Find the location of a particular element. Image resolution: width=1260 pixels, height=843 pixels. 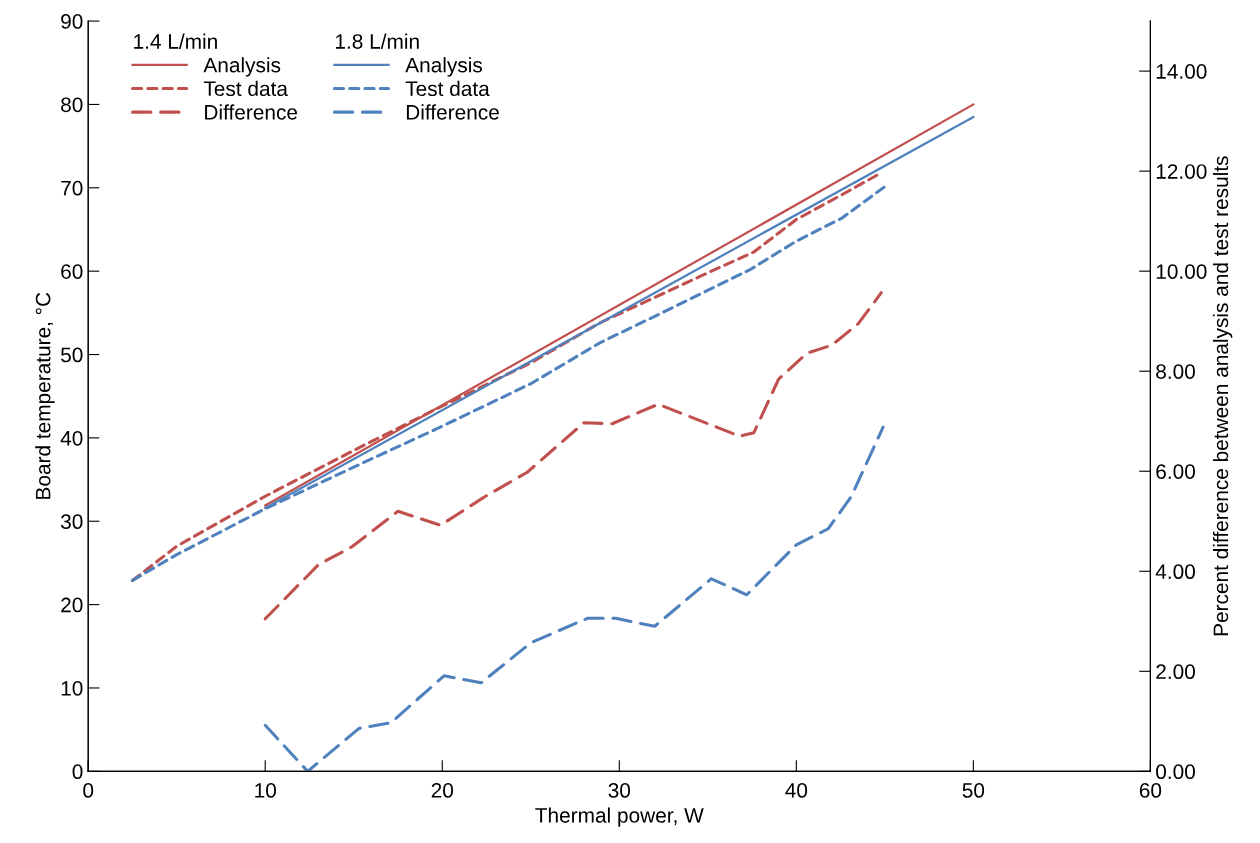

x-tick-label: 50 is located at coordinates (973, 790).